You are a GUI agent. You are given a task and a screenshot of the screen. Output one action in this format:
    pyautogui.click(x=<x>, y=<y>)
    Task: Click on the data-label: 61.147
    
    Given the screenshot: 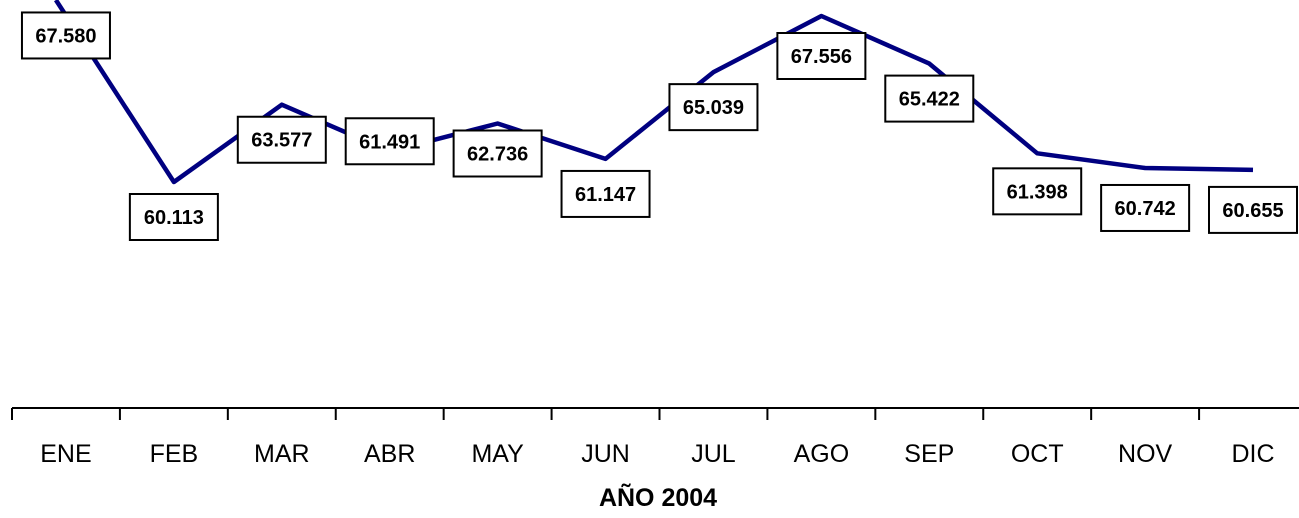 What is the action you would take?
    pyautogui.click(x=605, y=193)
    